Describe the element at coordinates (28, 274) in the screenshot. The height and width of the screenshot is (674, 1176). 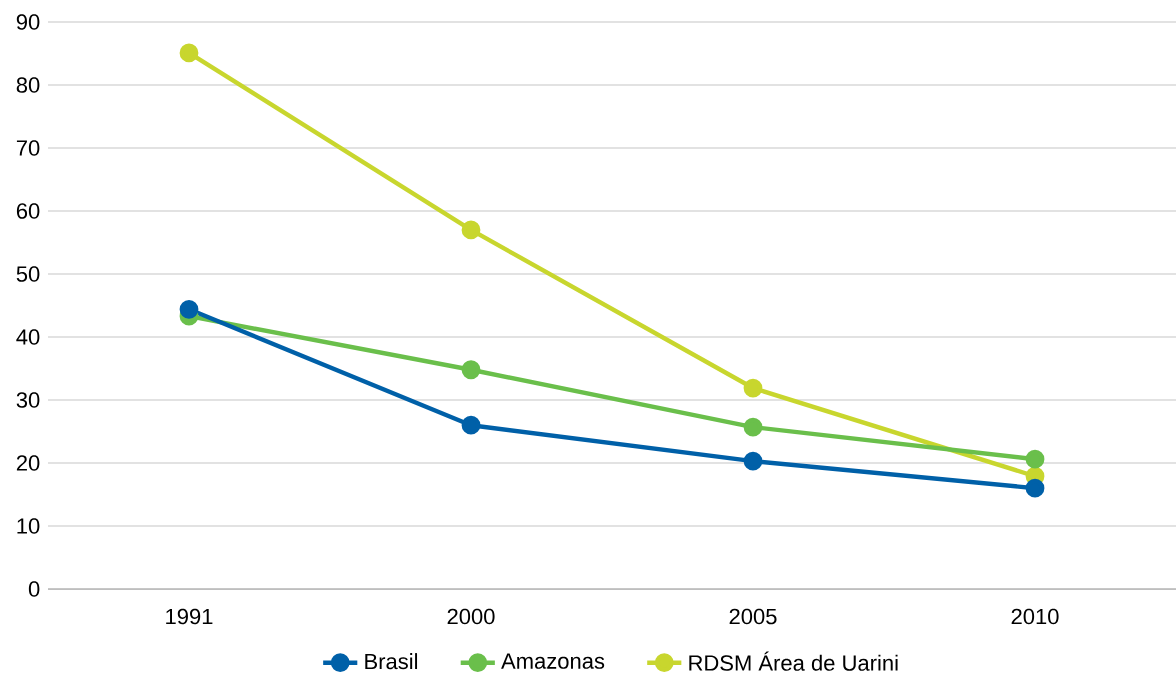
I see `y-tick-label: 50` at that location.